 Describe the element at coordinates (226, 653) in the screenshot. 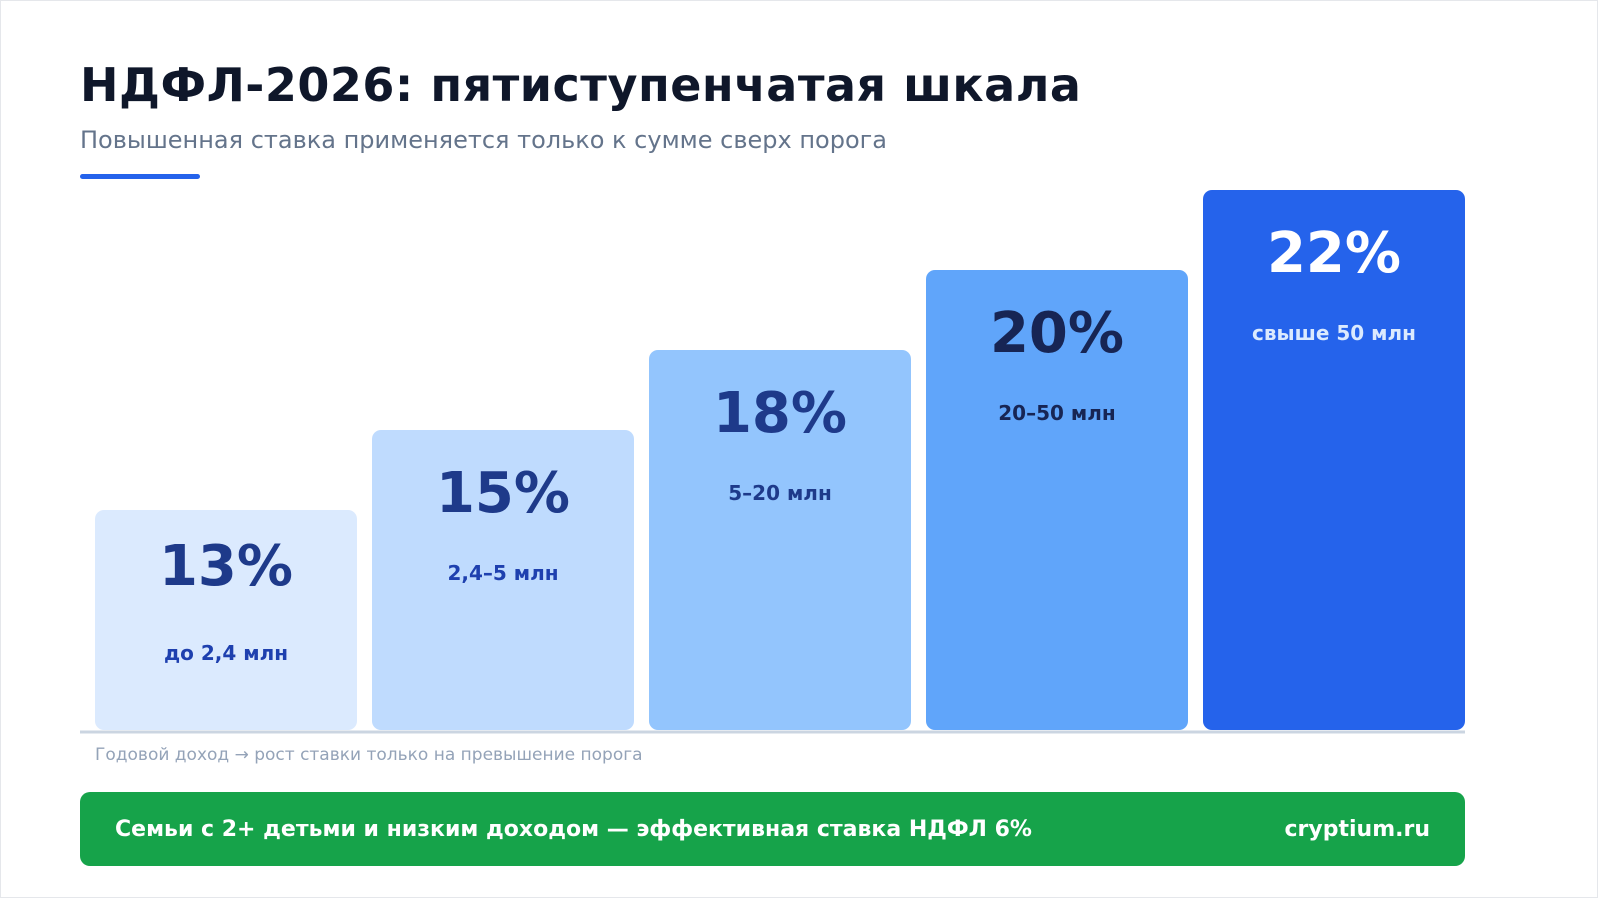

I see `bar-category-label-1: до 2,4 млн` at that location.